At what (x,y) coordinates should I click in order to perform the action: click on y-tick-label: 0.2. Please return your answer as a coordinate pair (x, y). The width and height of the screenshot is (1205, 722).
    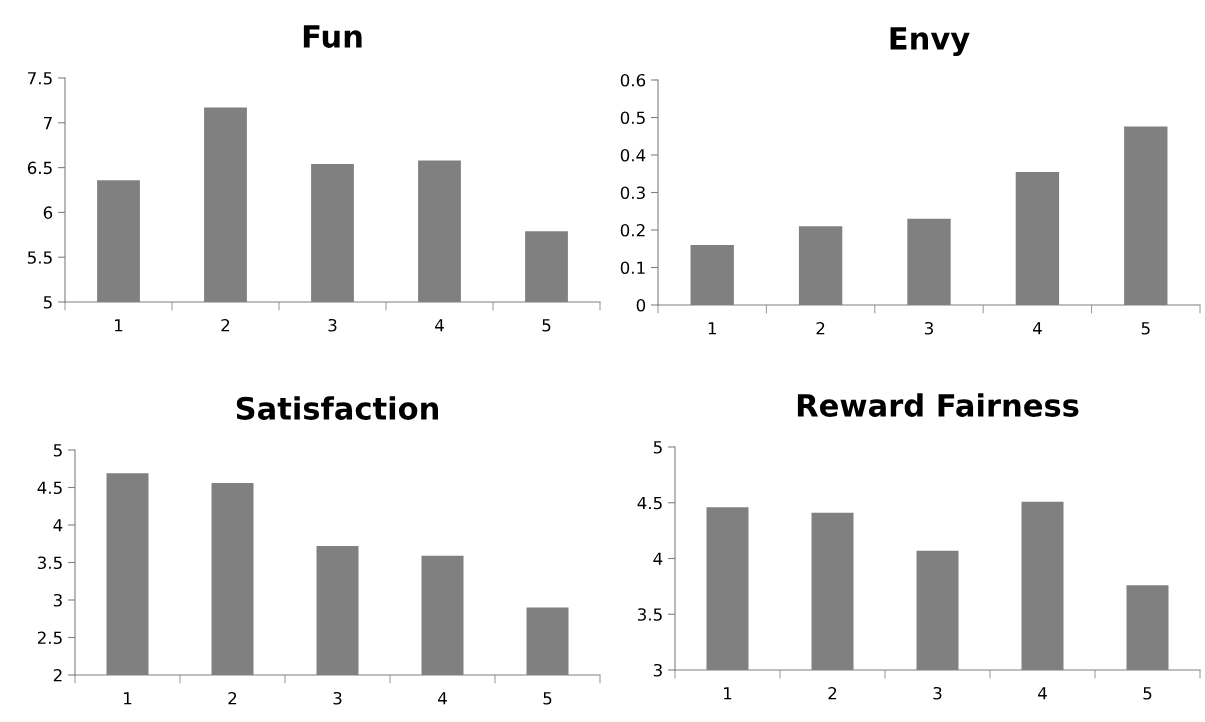
    Looking at the image, I should click on (632, 230).